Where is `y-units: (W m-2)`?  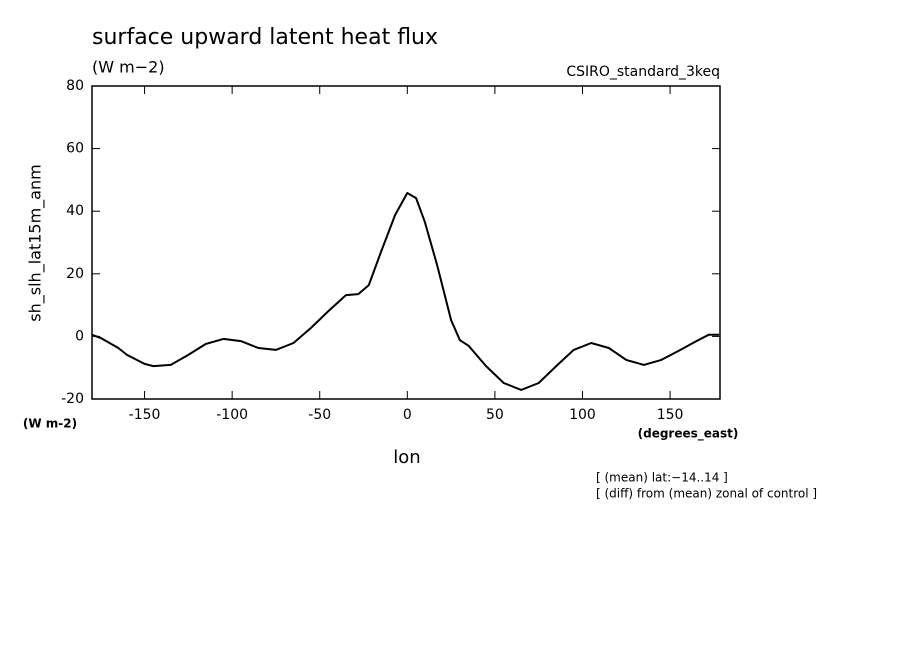
y-units: (W m-2) is located at coordinates (50, 424).